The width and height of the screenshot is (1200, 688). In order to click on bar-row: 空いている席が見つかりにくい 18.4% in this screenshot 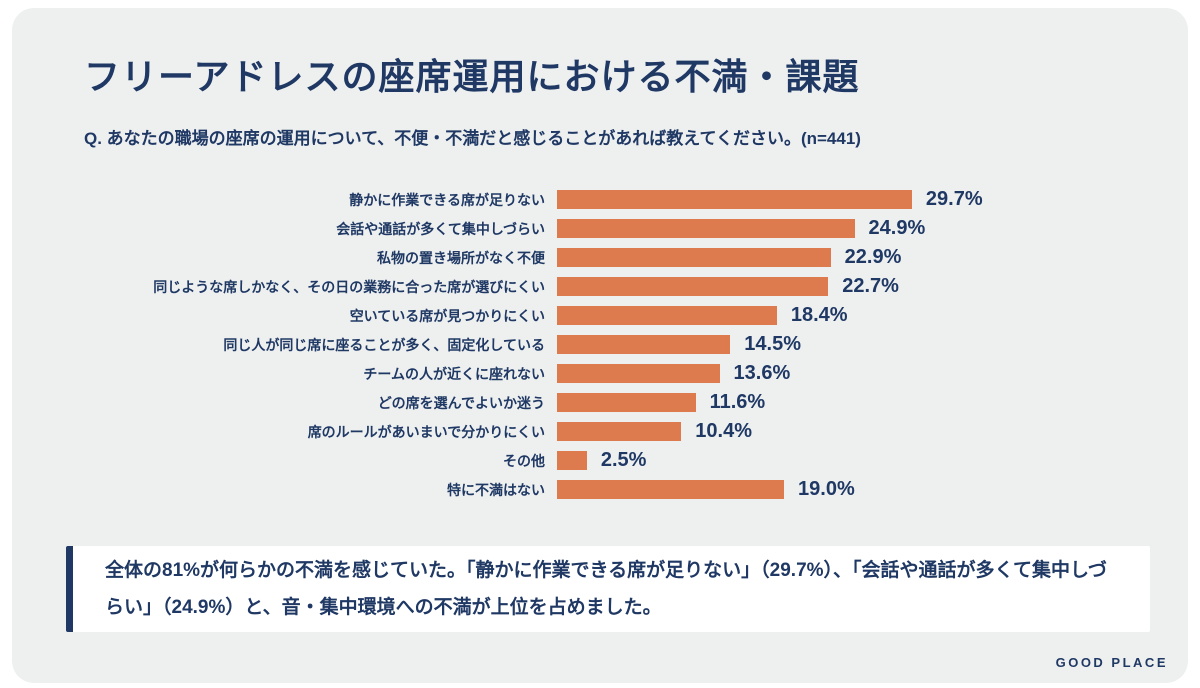, I will do `click(600, 315)`.